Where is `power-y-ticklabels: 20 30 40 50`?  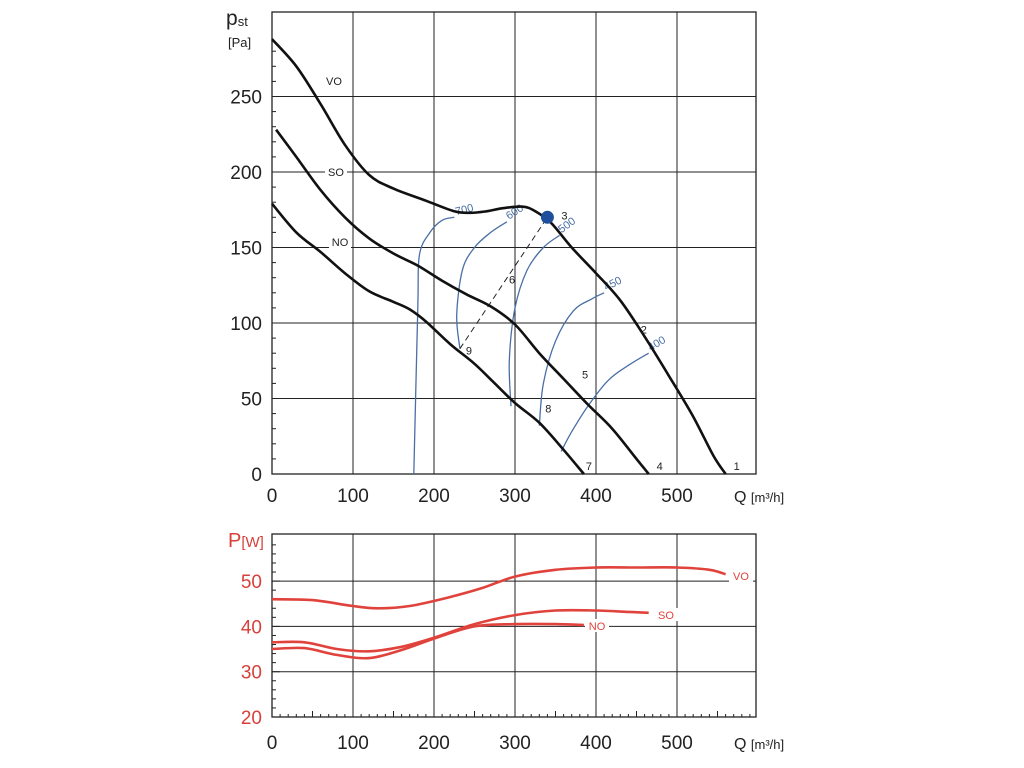
power-y-ticklabels: 20 30 40 50 is located at coordinates (251, 650).